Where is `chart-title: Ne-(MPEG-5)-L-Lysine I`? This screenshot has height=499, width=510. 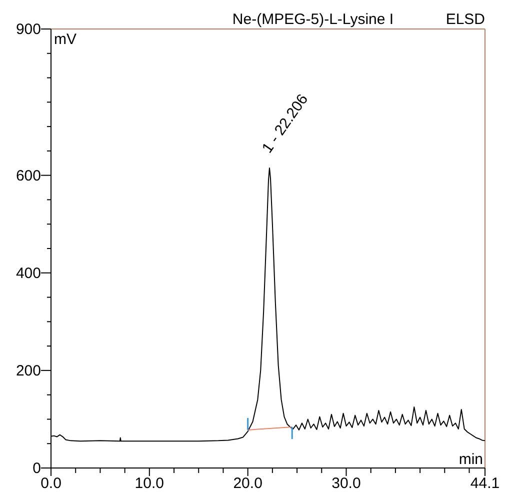
chart-title: Ne-(MPEG-5)-L-Lysine I is located at coordinates (313, 19).